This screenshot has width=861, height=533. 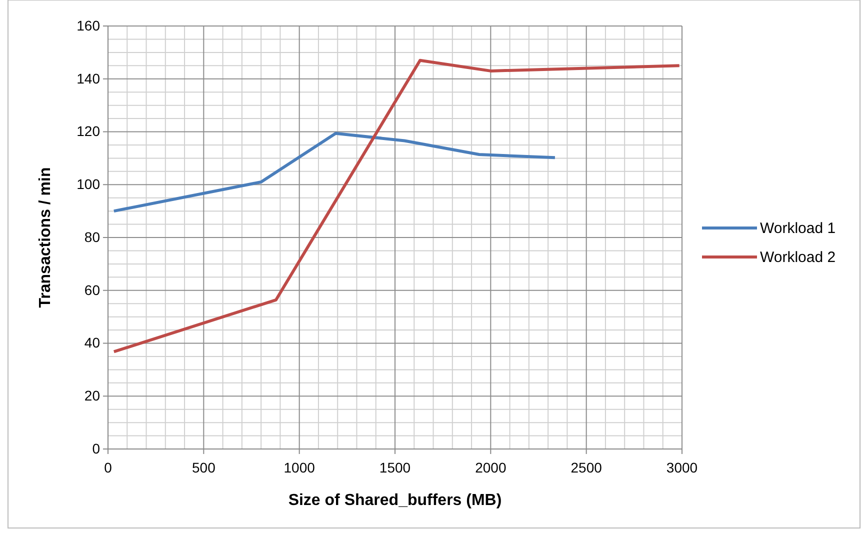 I want to click on x-tick-label: 500, so click(x=204, y=467).